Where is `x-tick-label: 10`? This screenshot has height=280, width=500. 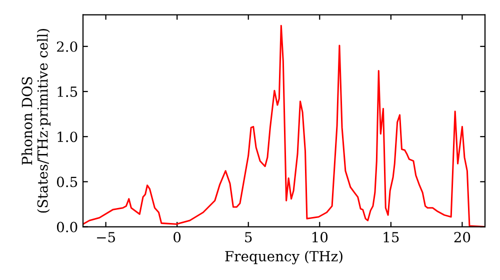
x-tick-label: 10 is located at coordinates (320, 237).